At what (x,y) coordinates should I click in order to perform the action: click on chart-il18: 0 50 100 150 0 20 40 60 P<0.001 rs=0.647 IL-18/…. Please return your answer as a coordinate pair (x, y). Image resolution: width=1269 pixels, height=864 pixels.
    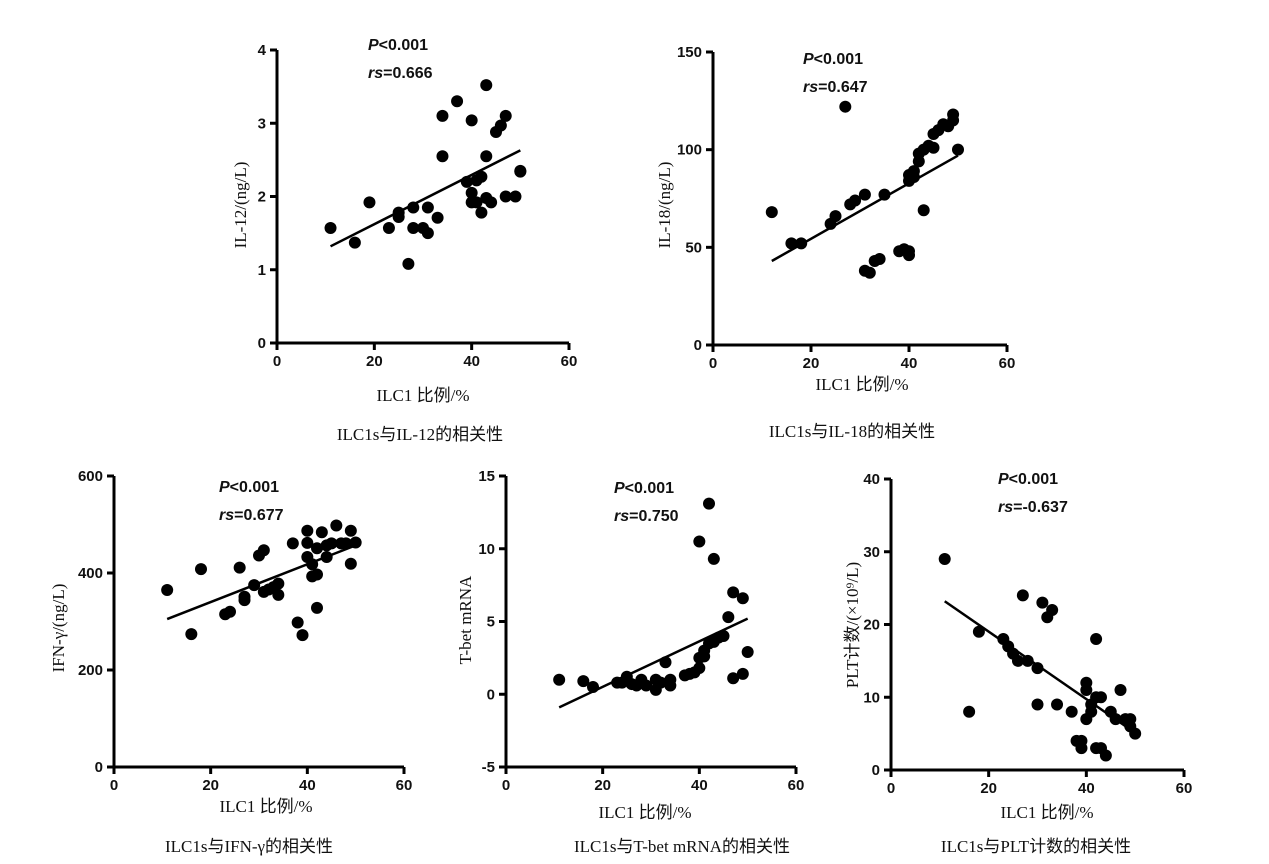
    Looking at the image, I should click on (835, 242).